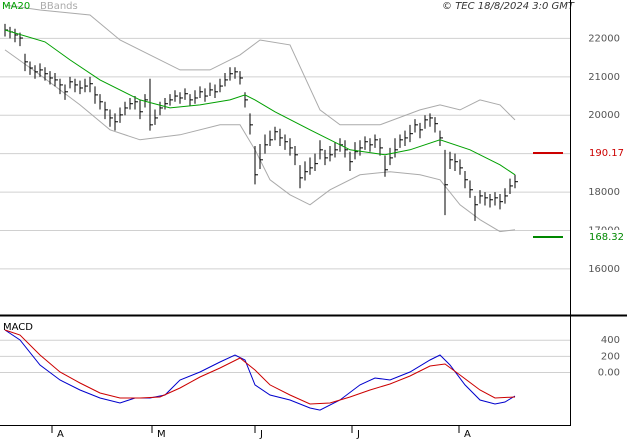 The width and height of the screenshot is (627, 440). I want to click on y-tick-label: 0.00, so click(609, 373).